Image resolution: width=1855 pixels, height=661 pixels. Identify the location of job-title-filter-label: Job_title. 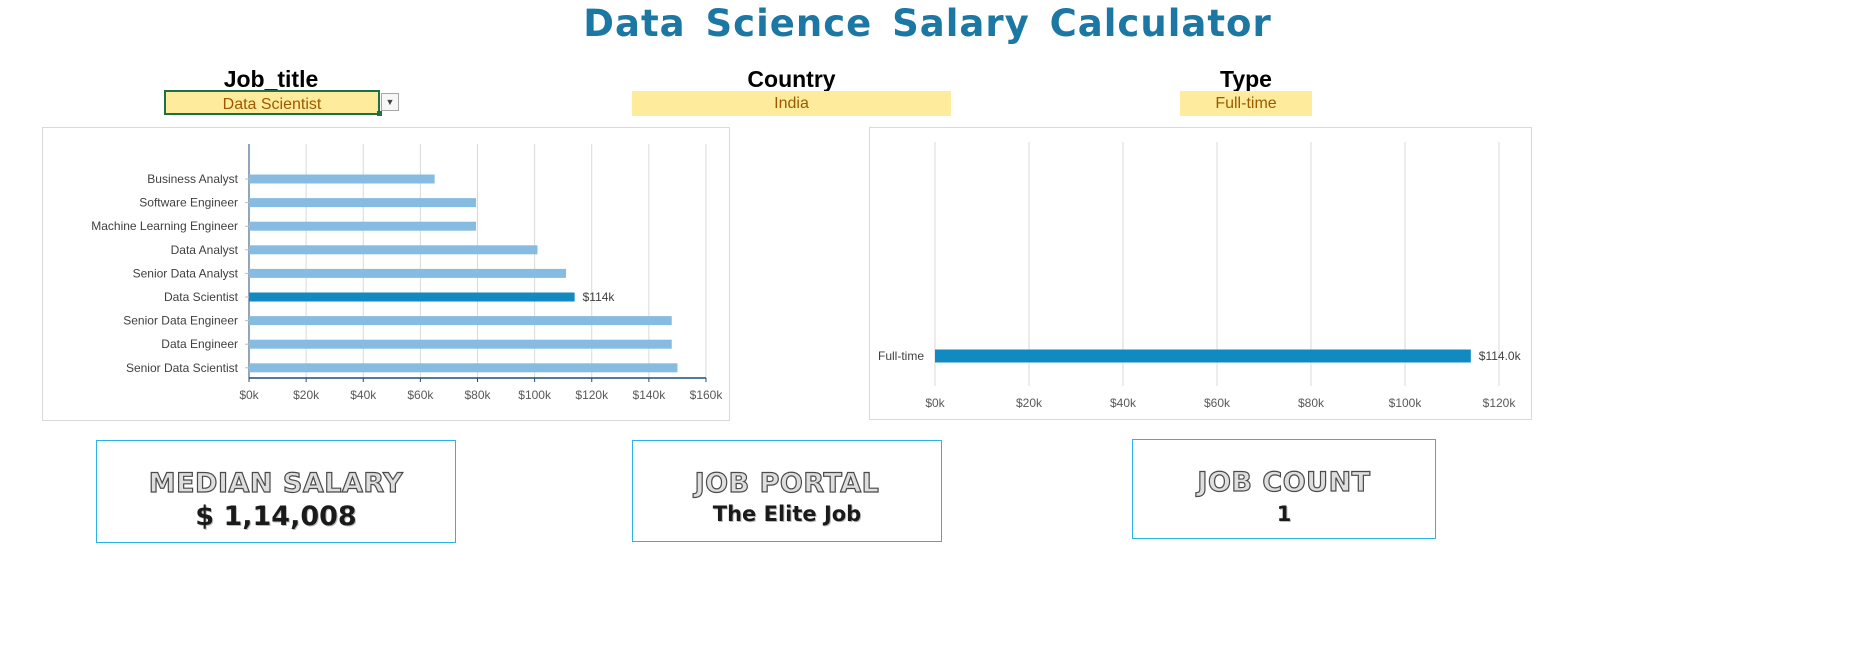
(271, 79).